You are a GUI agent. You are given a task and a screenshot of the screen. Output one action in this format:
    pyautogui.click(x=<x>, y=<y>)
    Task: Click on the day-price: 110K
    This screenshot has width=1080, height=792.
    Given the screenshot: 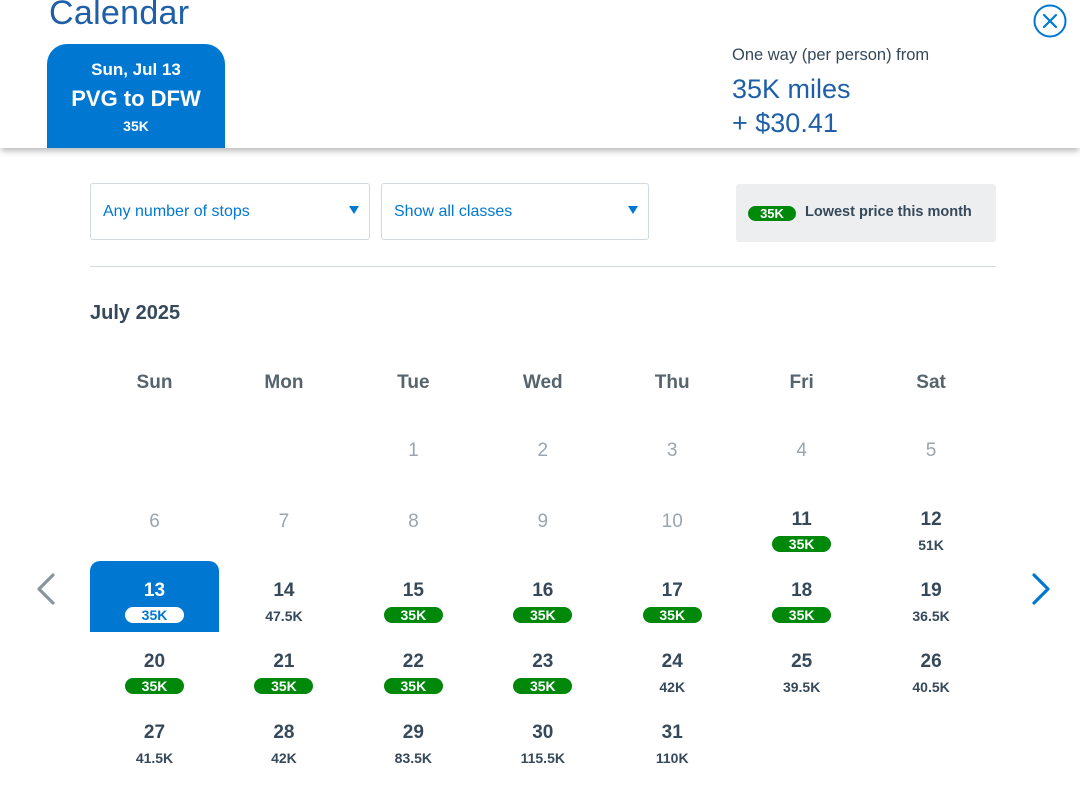 What is the action you would take?
    pyautogui.click(x=672, y=758)
    